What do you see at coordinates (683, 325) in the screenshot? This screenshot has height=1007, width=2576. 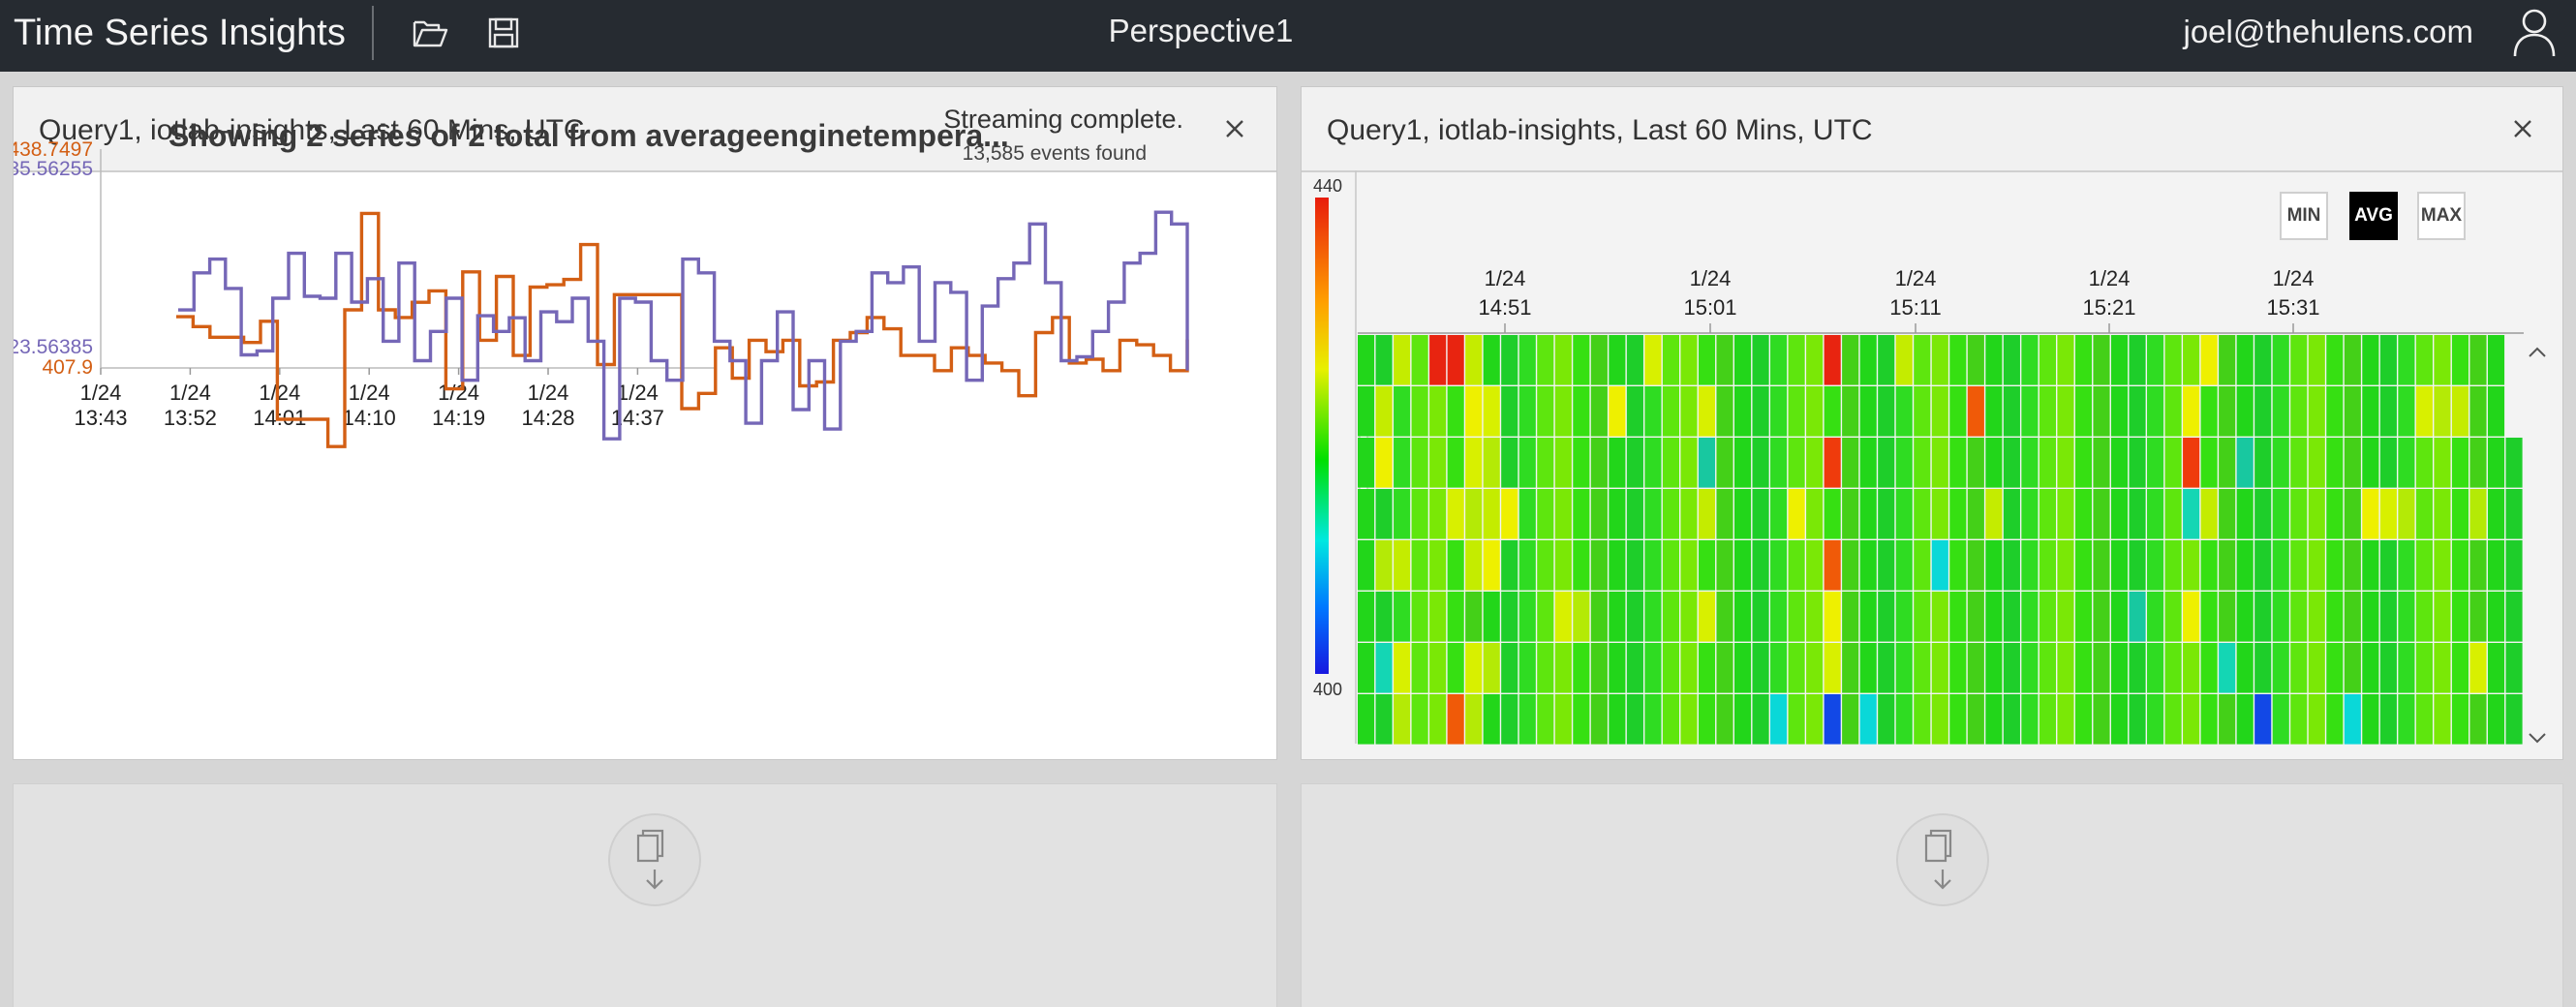 I see `series-line-purple` at bounding box center [683, 325].